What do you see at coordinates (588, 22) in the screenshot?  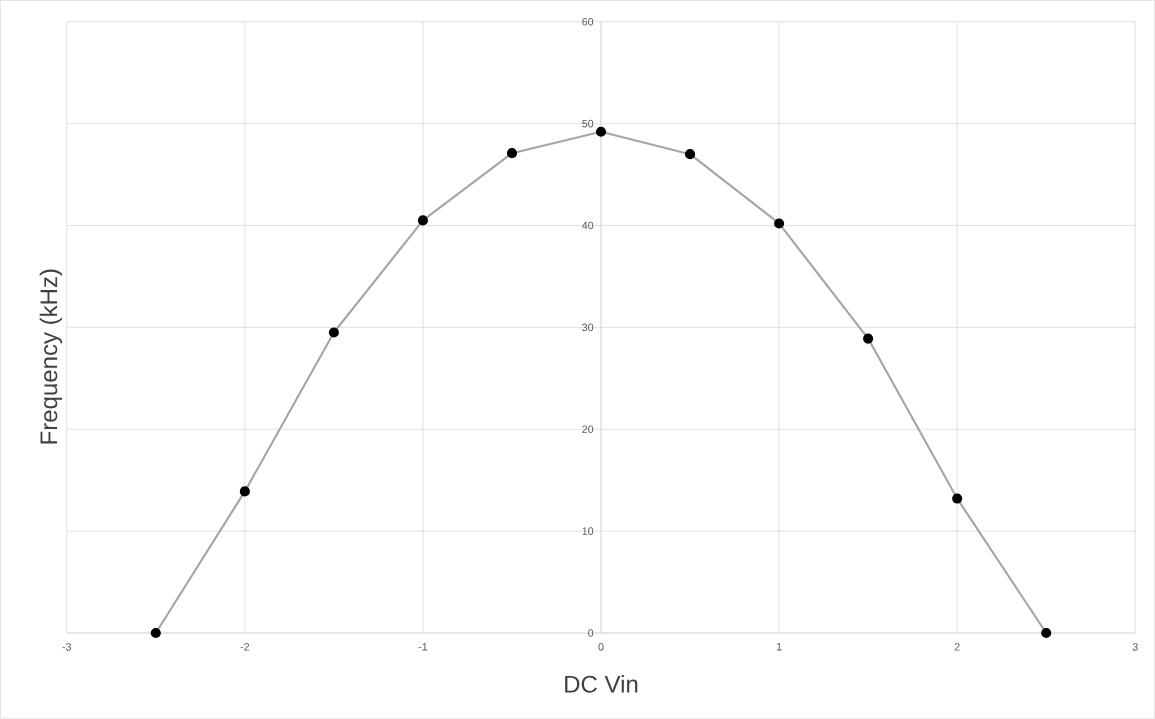 I see `y-tick-label: 60` at bounding box center [588, 22].